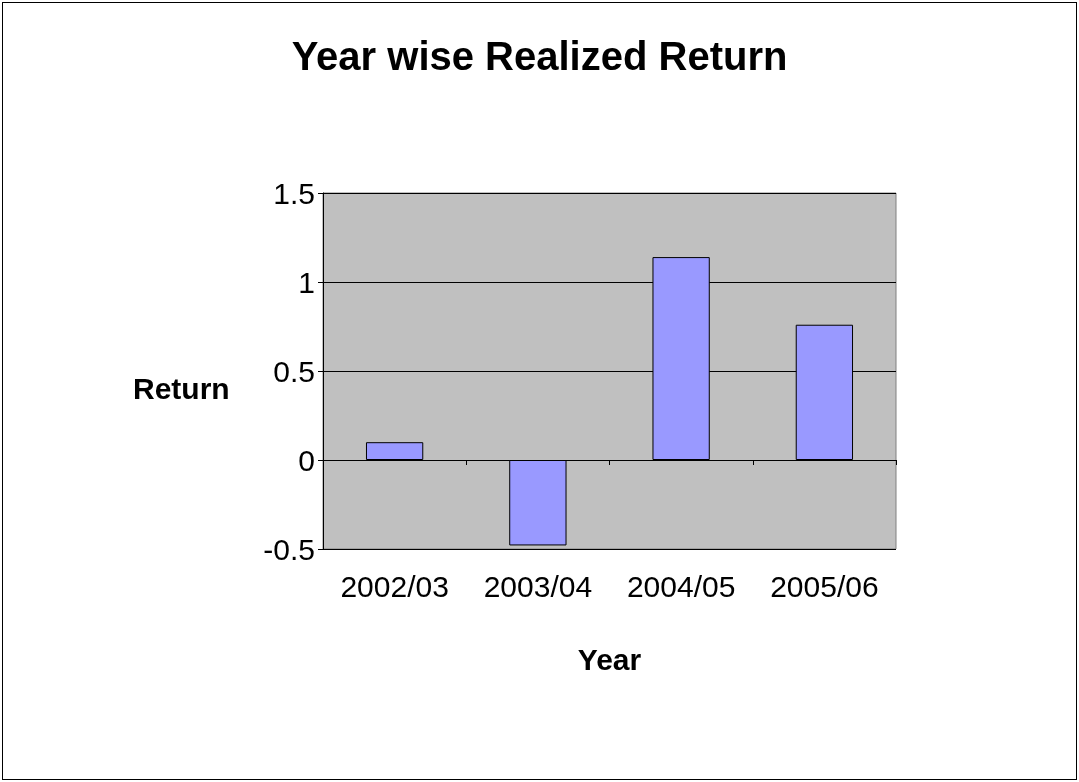 The image size is (1079, 782). Describe the element at coordinates (394, 586) in the screenshot. I see `x-tick-label: 2002/03` at that location.